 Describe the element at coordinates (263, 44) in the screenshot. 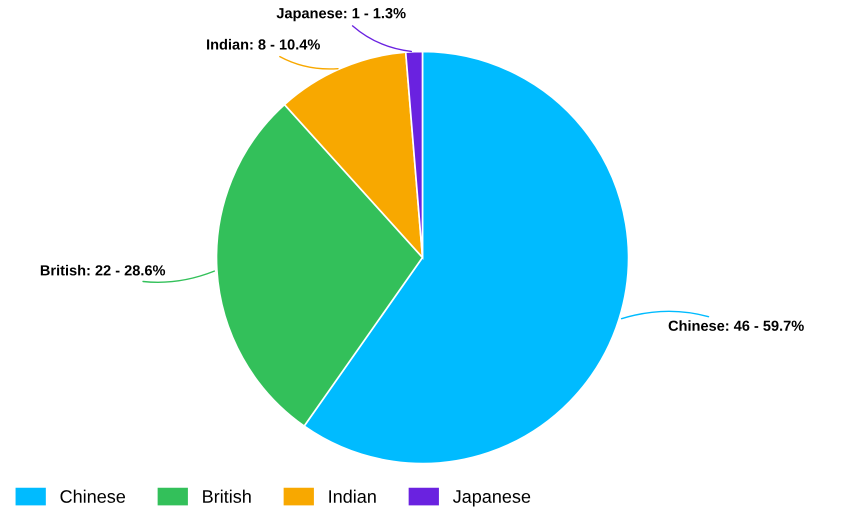

I see `data-label: Indian: 8 - 10.4%` at that location.